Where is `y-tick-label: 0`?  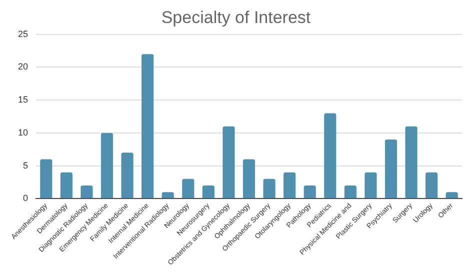
y-tick-label: 0 is located at coordinates (25, 198).